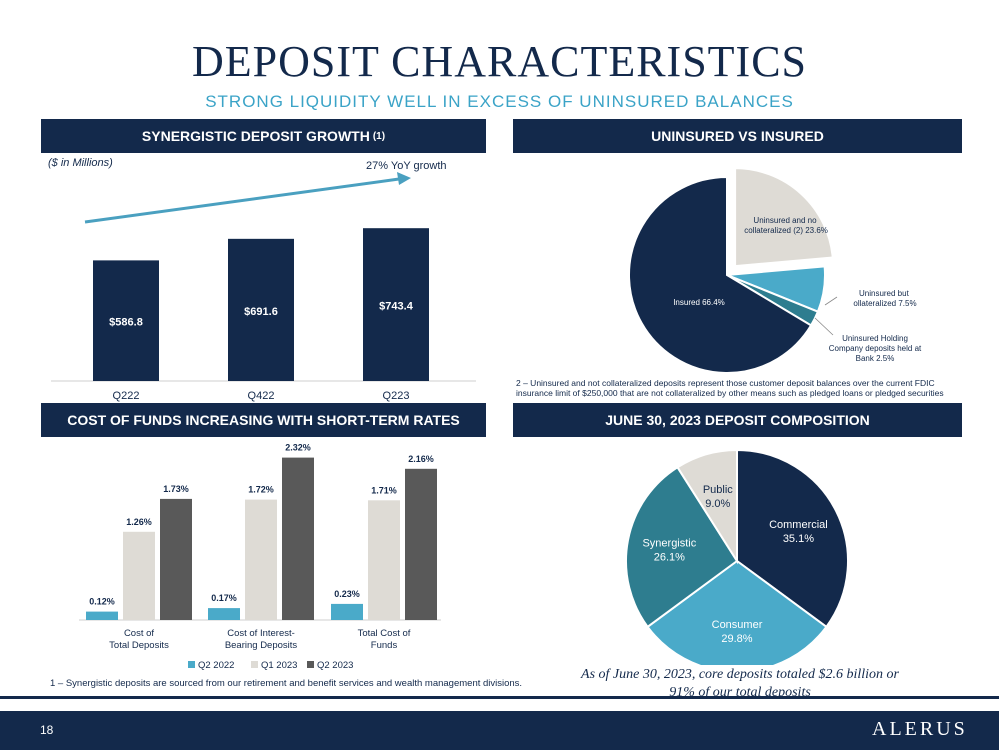 Image resolution: width=999 pixels, height=750 pixels. What do you see at coordinates (396, 396) in the screenshot?
I see `growth-x-label: Q223` at bounding box center [396, 396].